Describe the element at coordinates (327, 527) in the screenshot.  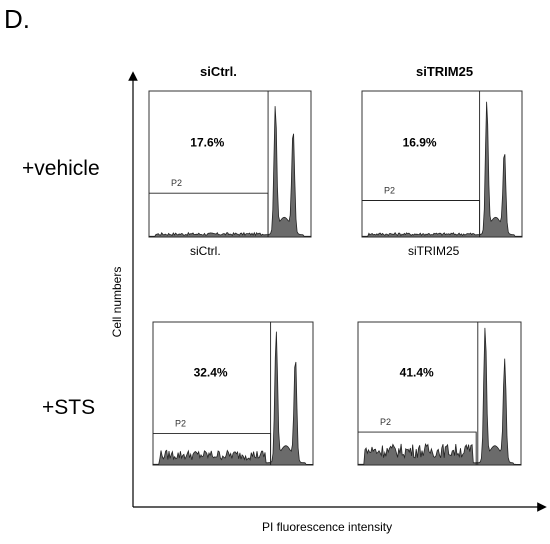
I see `x-axis-label: PI fluorescence intensity` at that location.